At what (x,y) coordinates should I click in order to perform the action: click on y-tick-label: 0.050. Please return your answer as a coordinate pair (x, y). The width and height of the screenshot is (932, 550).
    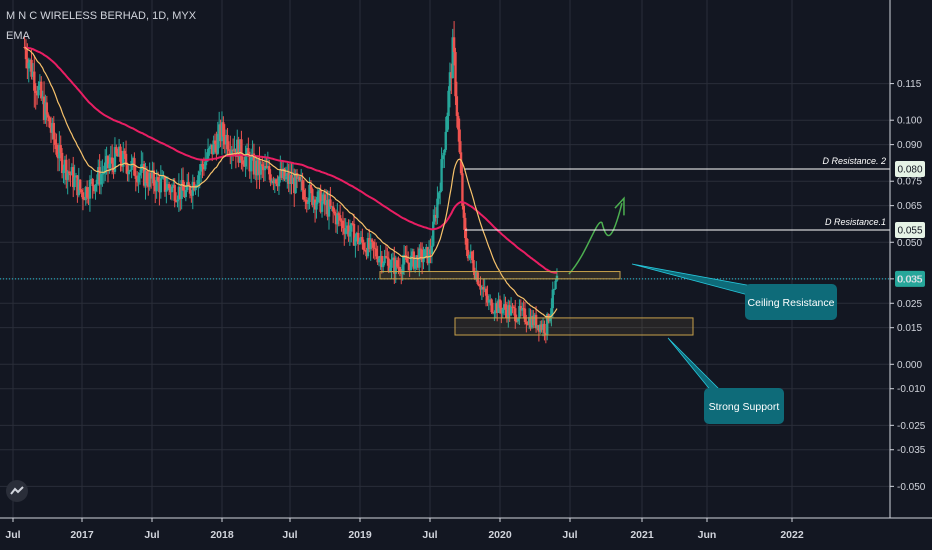
    Looking at the image, I should click on (909, 243).